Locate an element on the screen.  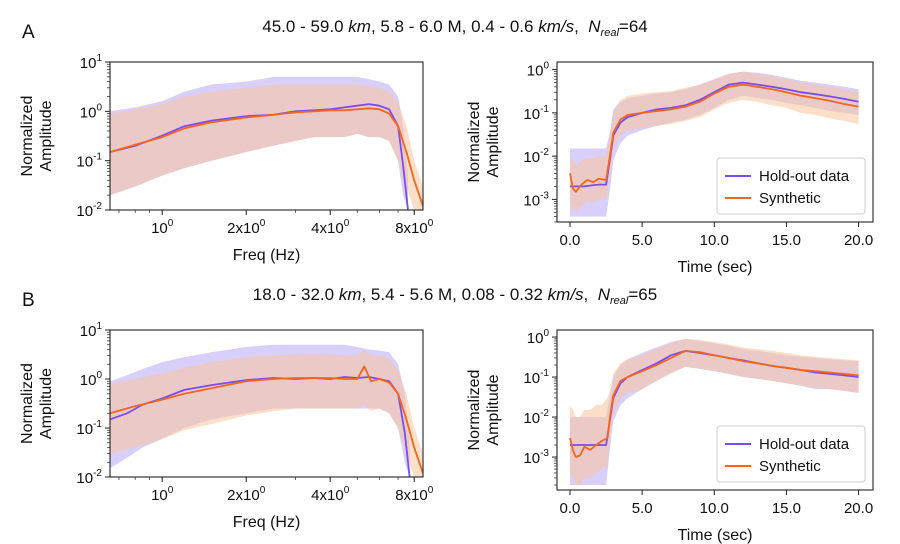
row-b-vel-unit: km/s is located at coordinates (566, 294).